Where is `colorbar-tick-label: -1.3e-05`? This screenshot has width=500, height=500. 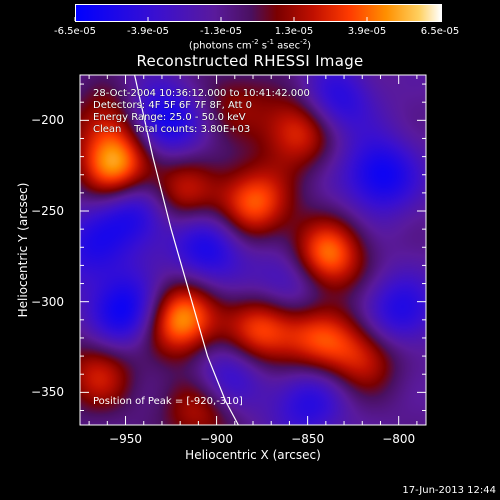
colorbar-tick-label: -1.3e-05 is located at coordinates (221, 31).